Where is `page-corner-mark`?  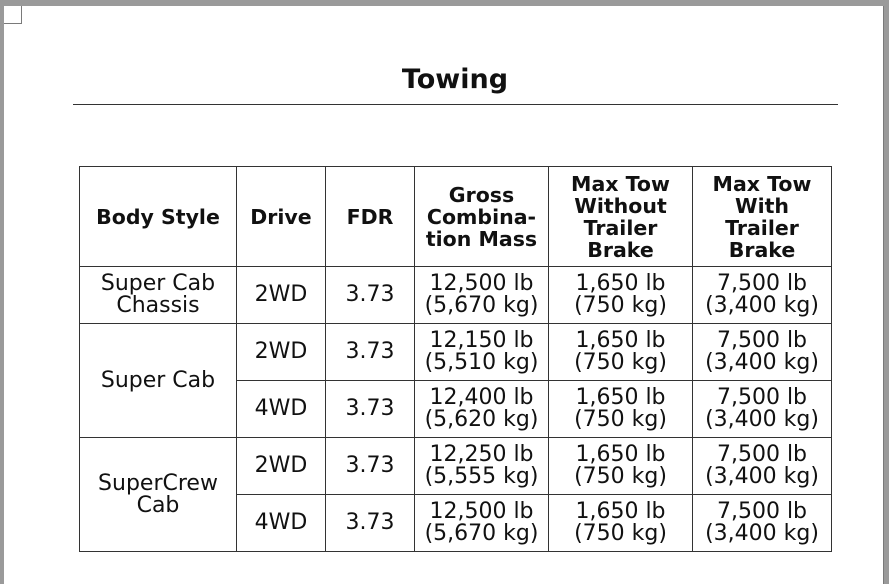 page-corner-mark is located at coordinates (13, 15).